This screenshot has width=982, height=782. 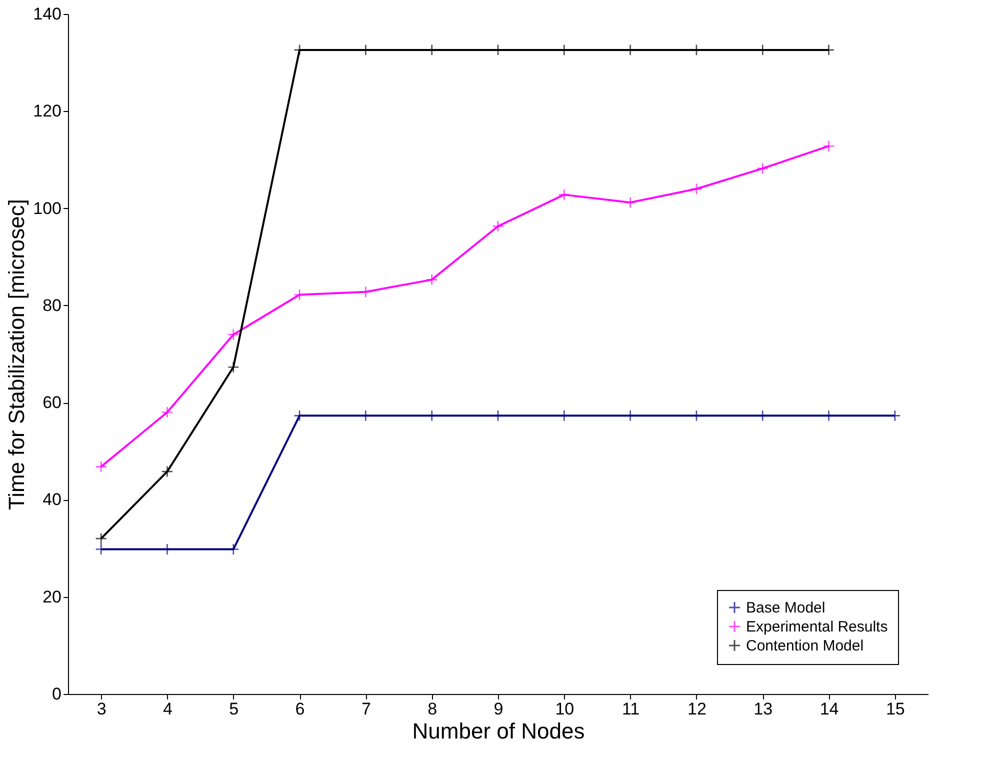 What do you see at coordinates (895, 709) in the screenshot?
I see `x-tick-label: 15` at bounding box center [895, 709].